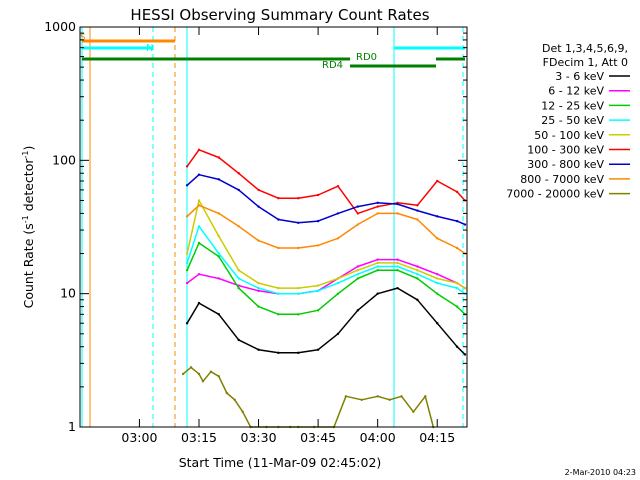 This screenshot has width=640, height=480. Describe the element at coordinates (555, 194) in the screenshot. I see `legend-label-8: 7000 - 20000 keV` at that location.